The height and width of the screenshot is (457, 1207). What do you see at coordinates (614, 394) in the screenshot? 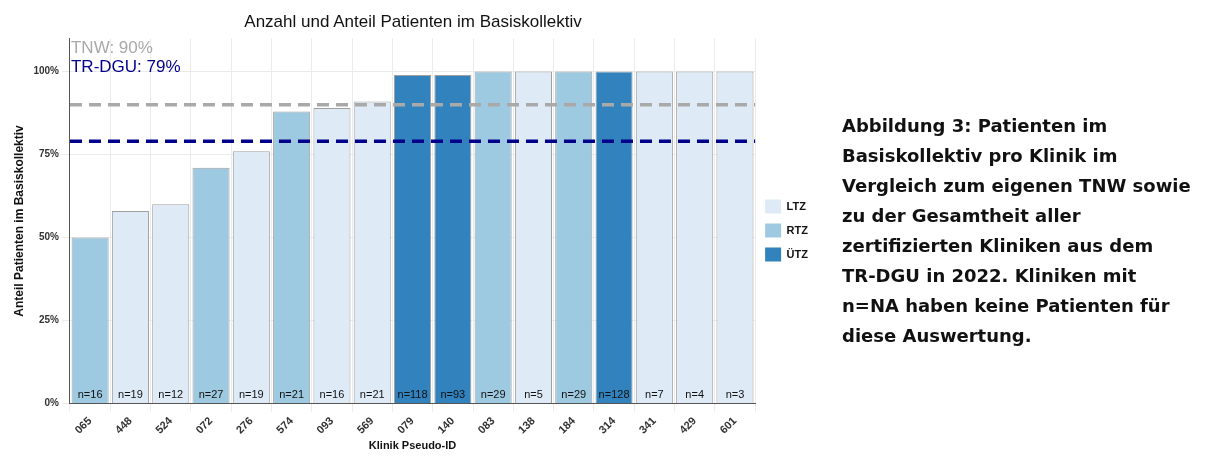
I see `annotation: n=128` at bounding box center [614, 394].